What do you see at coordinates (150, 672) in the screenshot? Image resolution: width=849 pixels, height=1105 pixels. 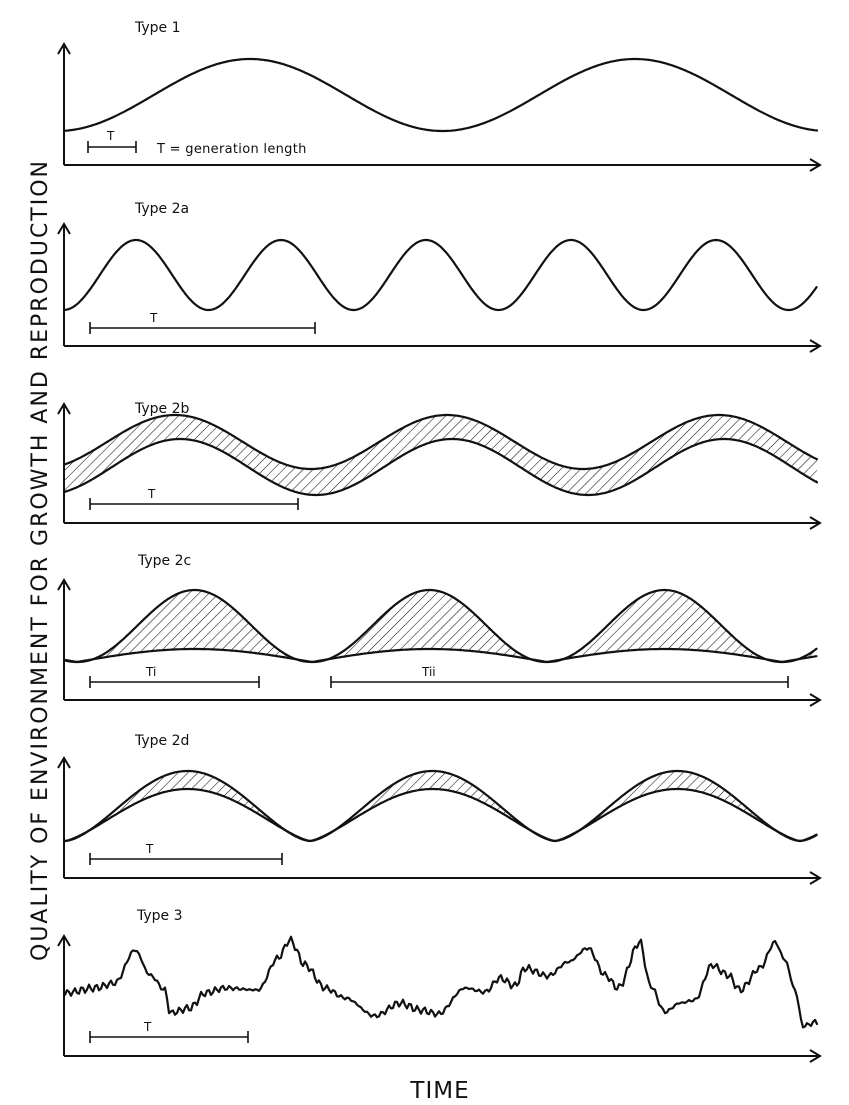 I see `generation-length-label-1: Ti` at bounding box center [150, 672].